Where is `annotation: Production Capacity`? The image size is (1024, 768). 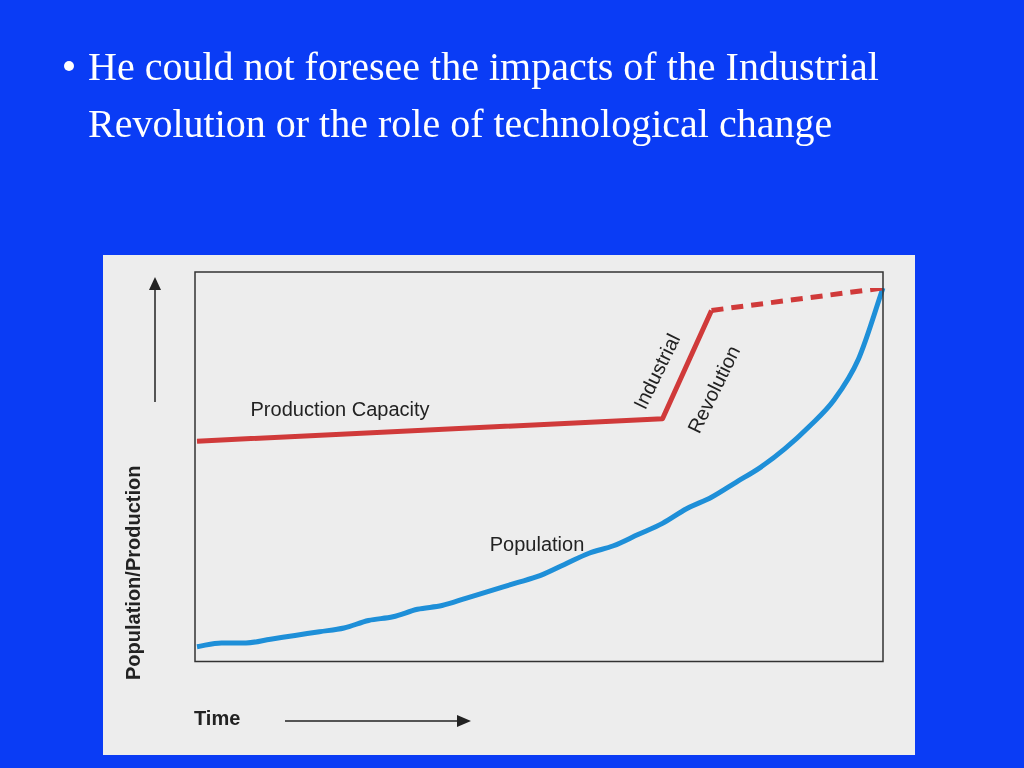 annotation: Production Capacity is located at coordinates (340, 408).